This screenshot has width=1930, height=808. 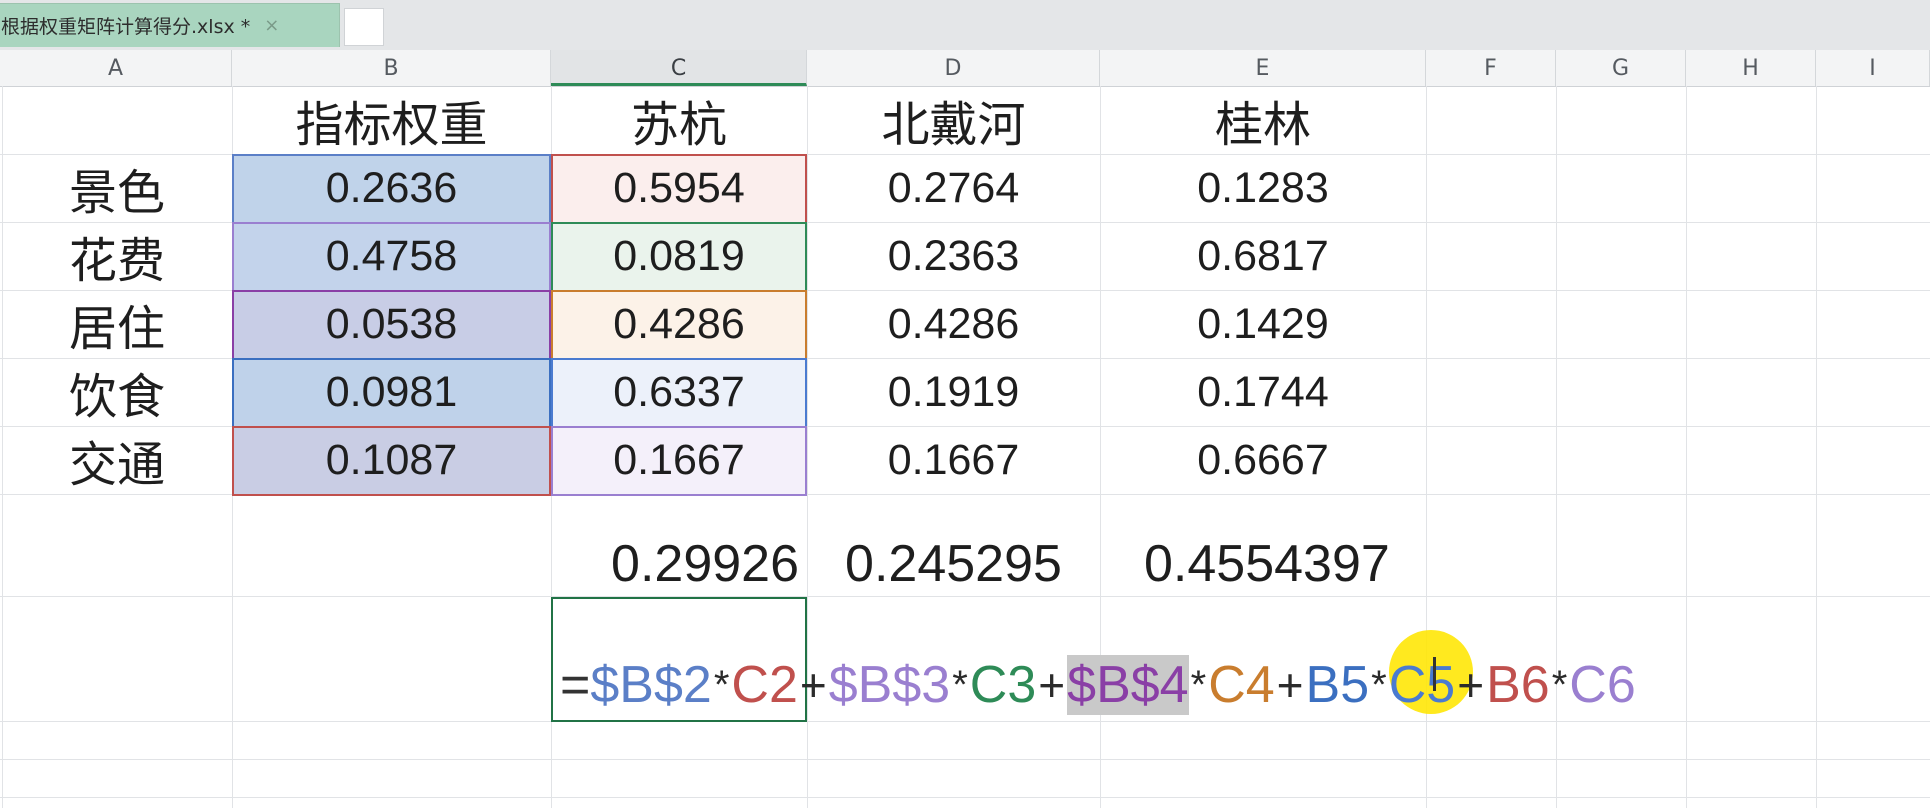 I want to click on cell-b3: 0.4758, so click(x=391, y=255).